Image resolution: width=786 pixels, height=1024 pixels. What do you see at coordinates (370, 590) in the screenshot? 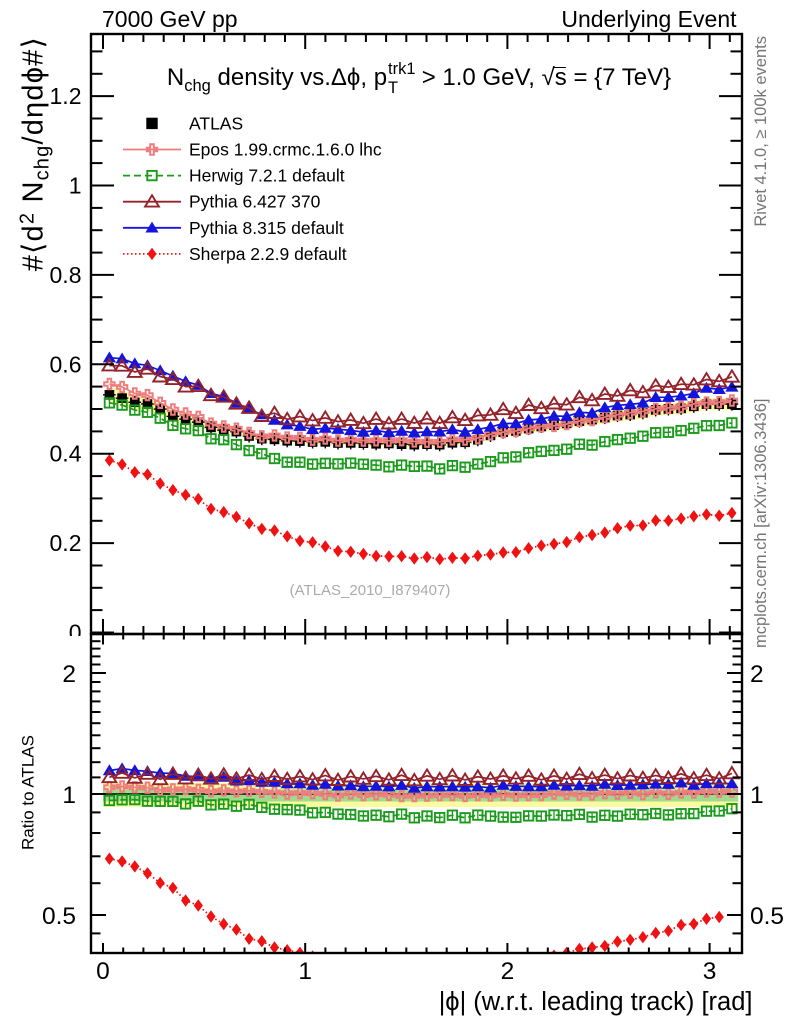
I see `svg-text: (ATLAS_2010_I879407)` at bounding box center [370, 590].